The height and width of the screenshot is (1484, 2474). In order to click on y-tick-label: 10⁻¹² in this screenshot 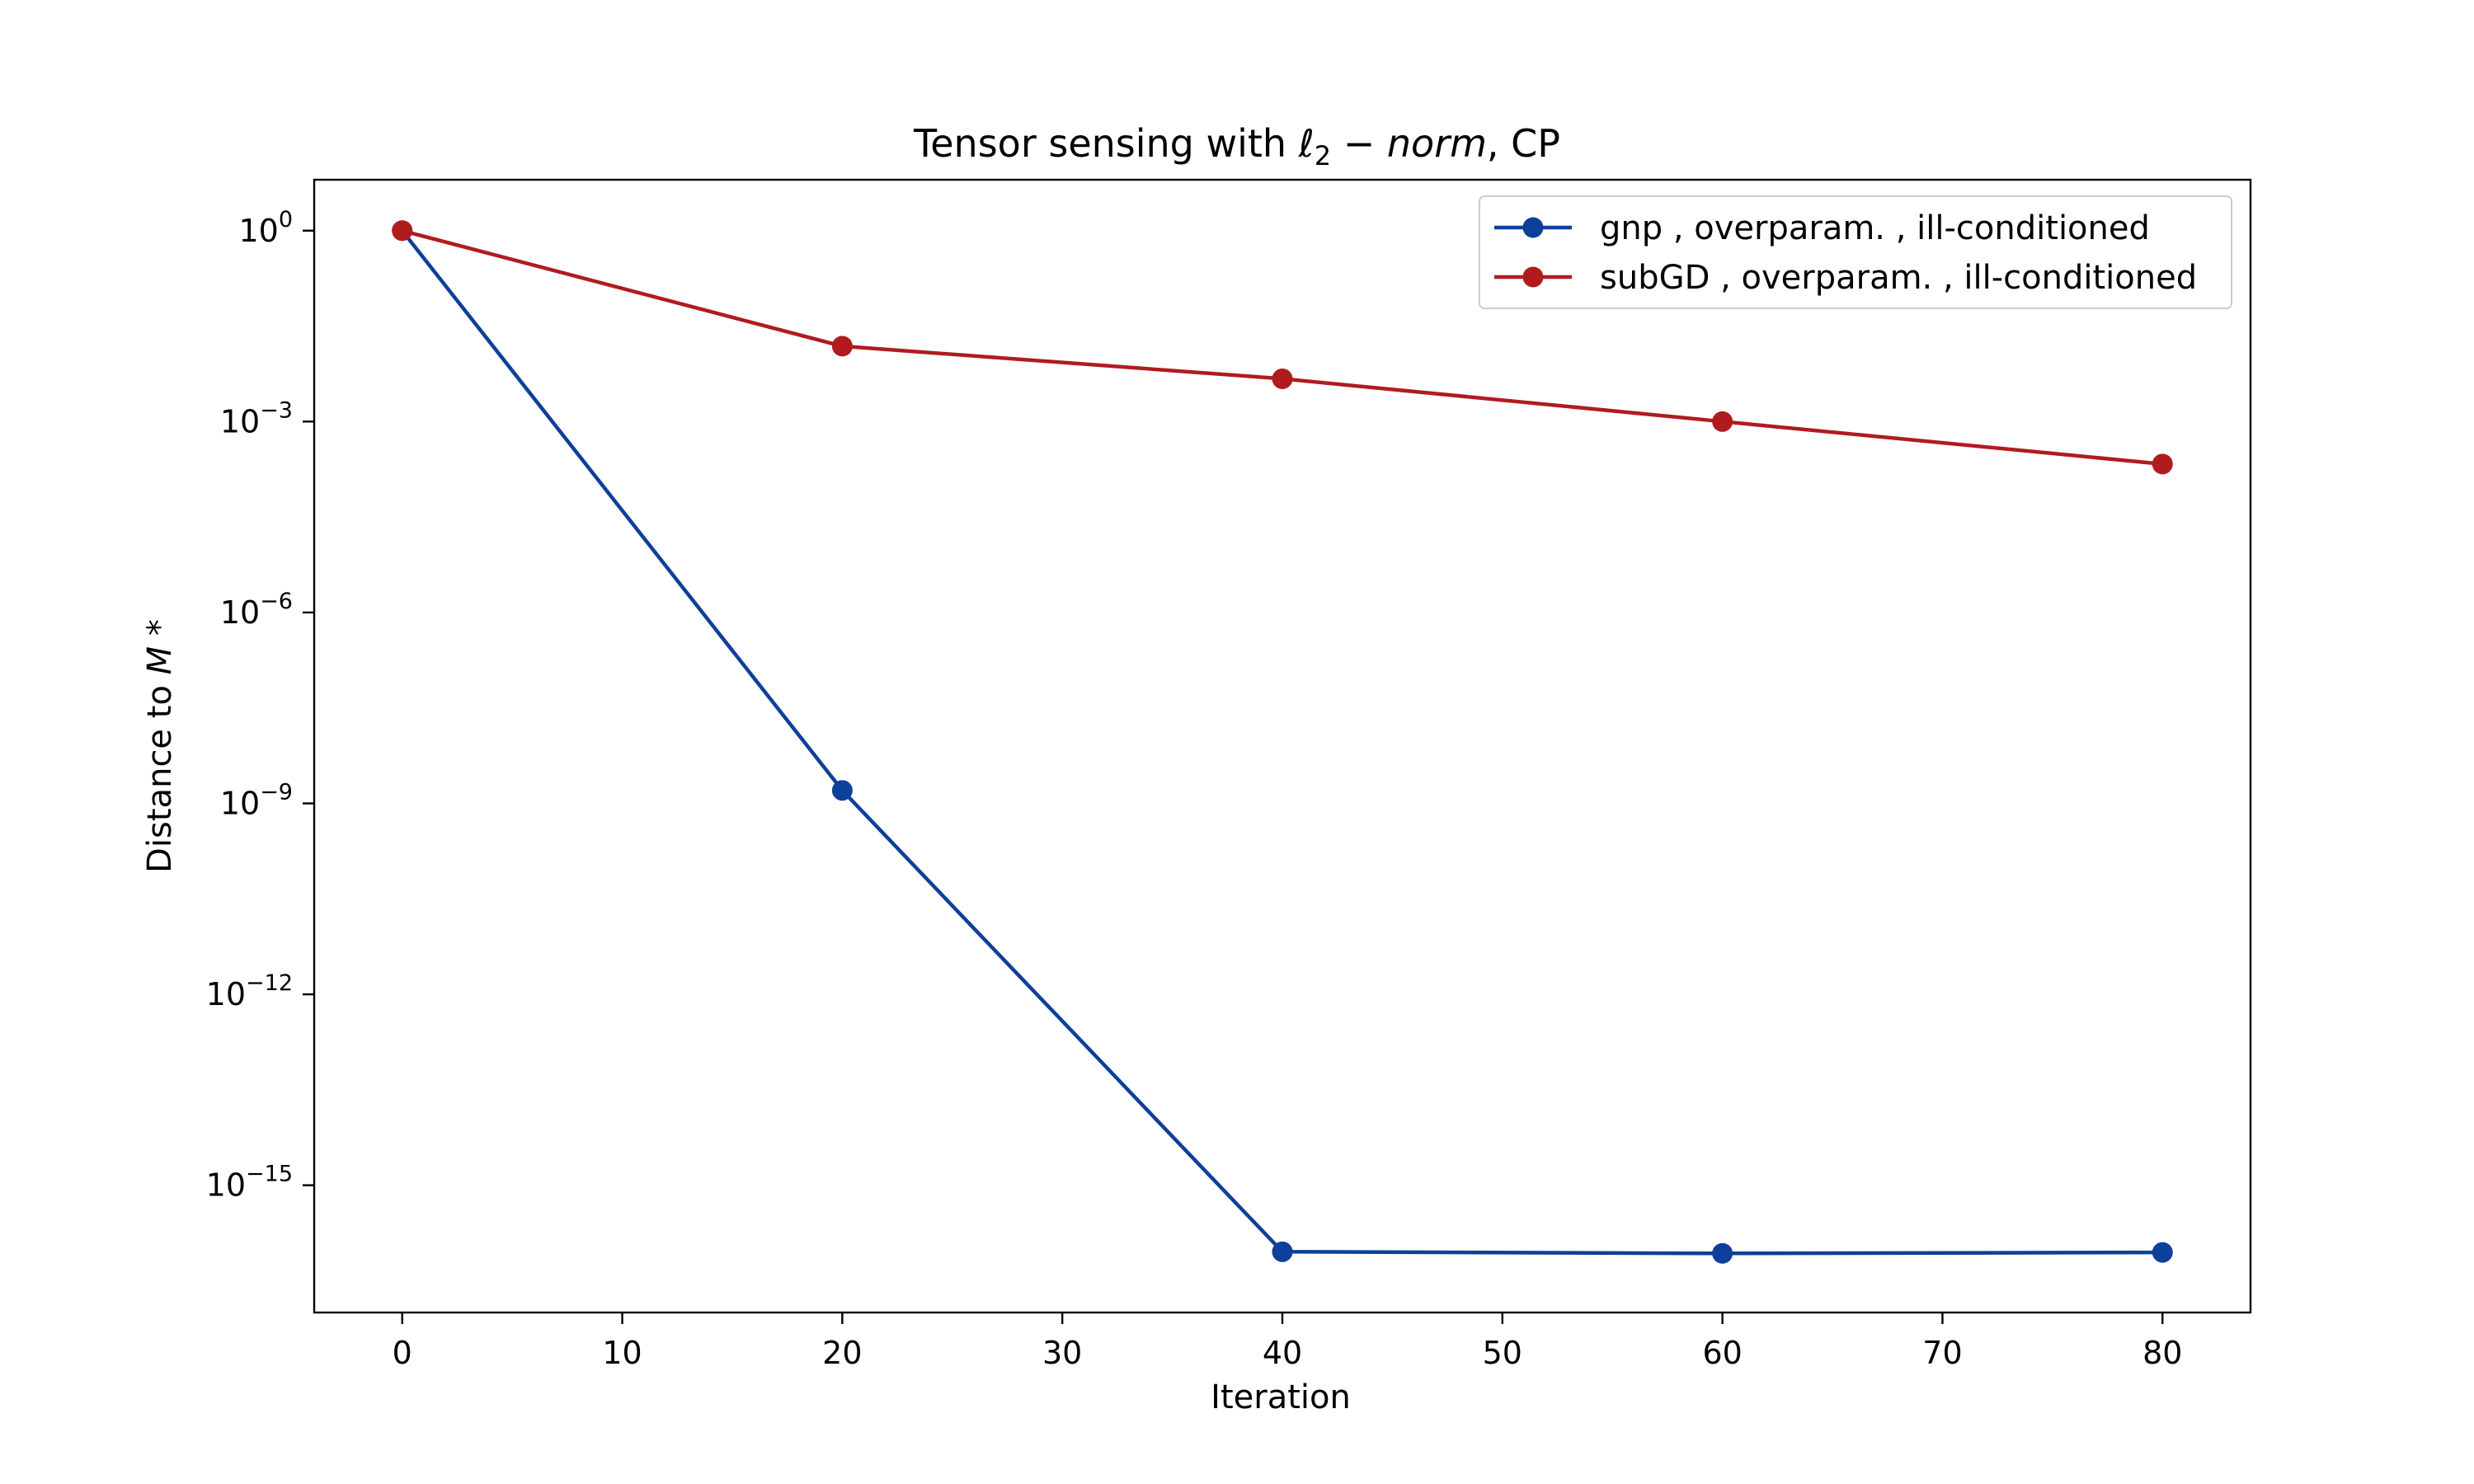, I will do `click(249, 991)`.